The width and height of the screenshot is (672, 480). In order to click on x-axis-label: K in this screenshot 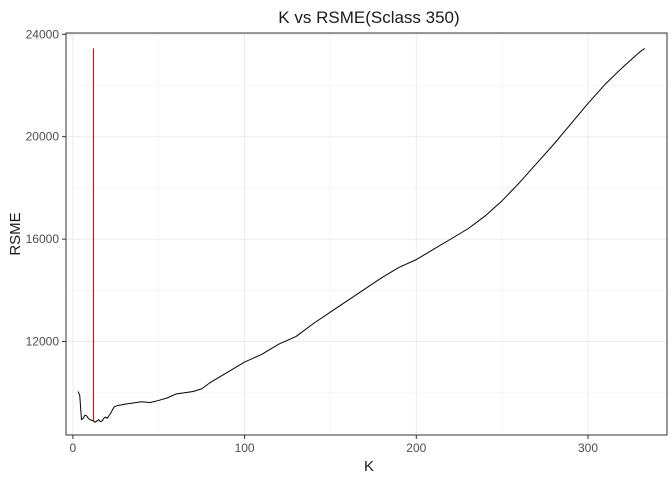, I will do `click(369, 466)`.